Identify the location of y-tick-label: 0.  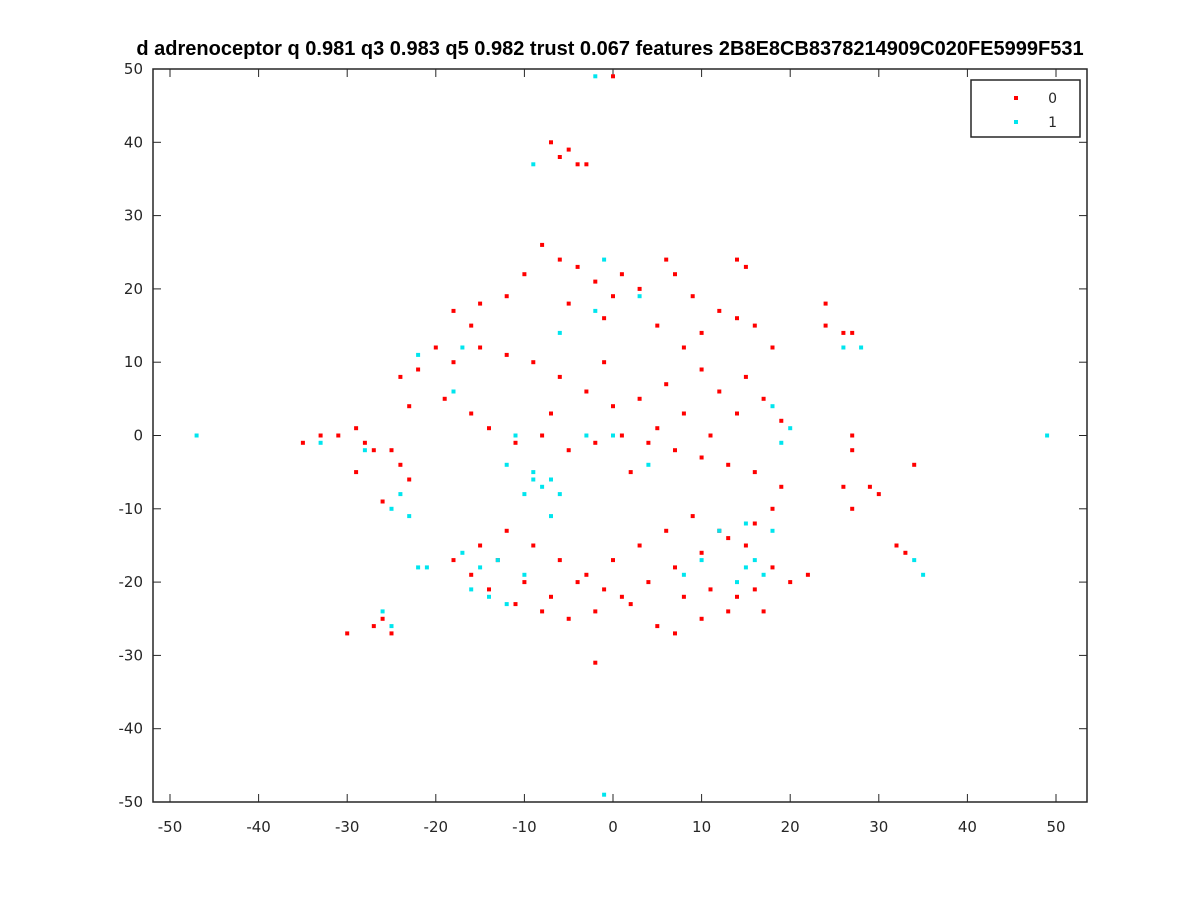
(138, 436).